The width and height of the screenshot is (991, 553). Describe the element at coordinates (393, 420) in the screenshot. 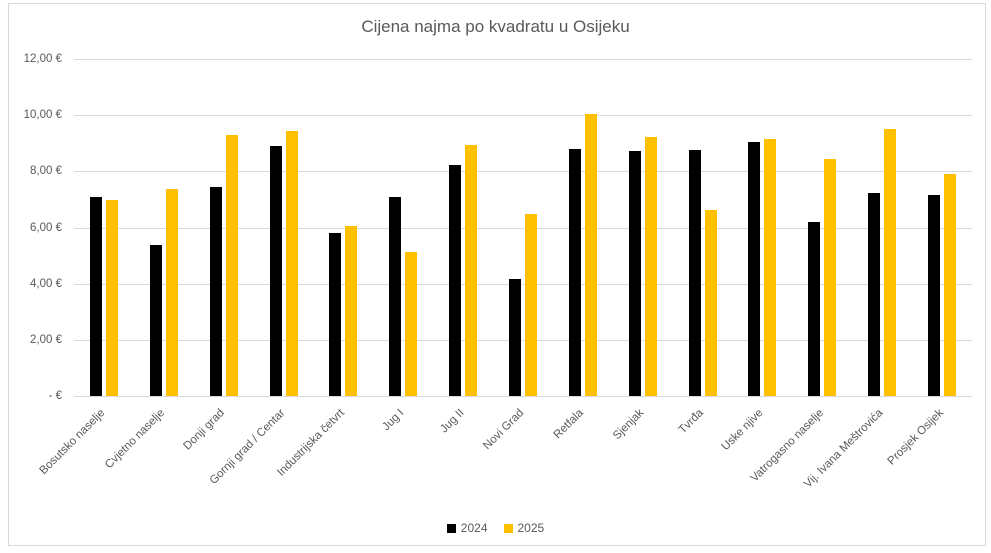

I see `x-axis-category-label: Jug I` at that location.